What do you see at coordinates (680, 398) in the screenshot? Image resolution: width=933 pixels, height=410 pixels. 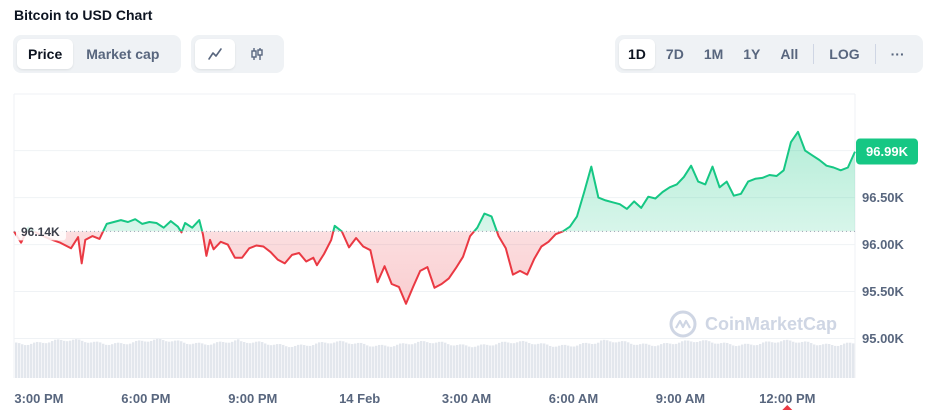 I see `x-tick-label: 9:00 AM` at bounding box center [680, 398].